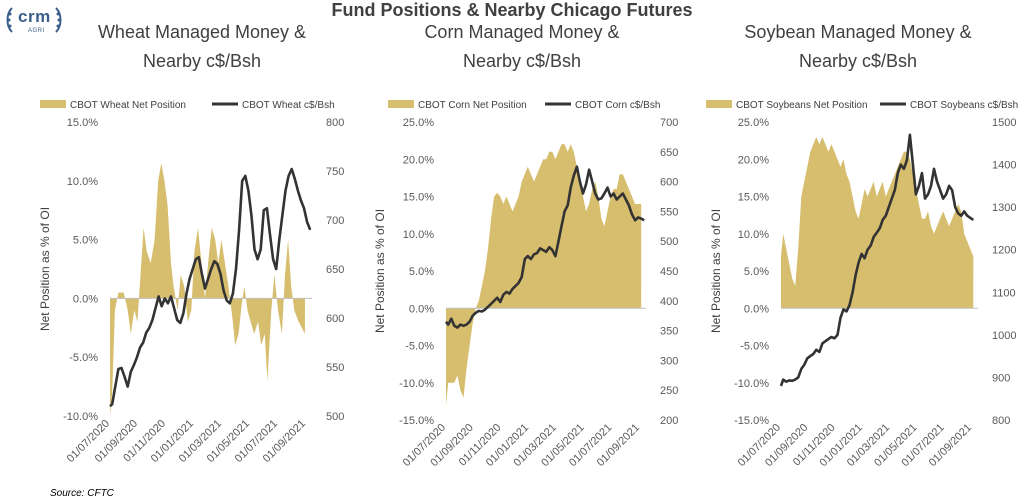  Describe the element at coordinates (716, 271) in the screenshot. I see `soybean-y-axis-title: Net Position as % of OI` at that location.